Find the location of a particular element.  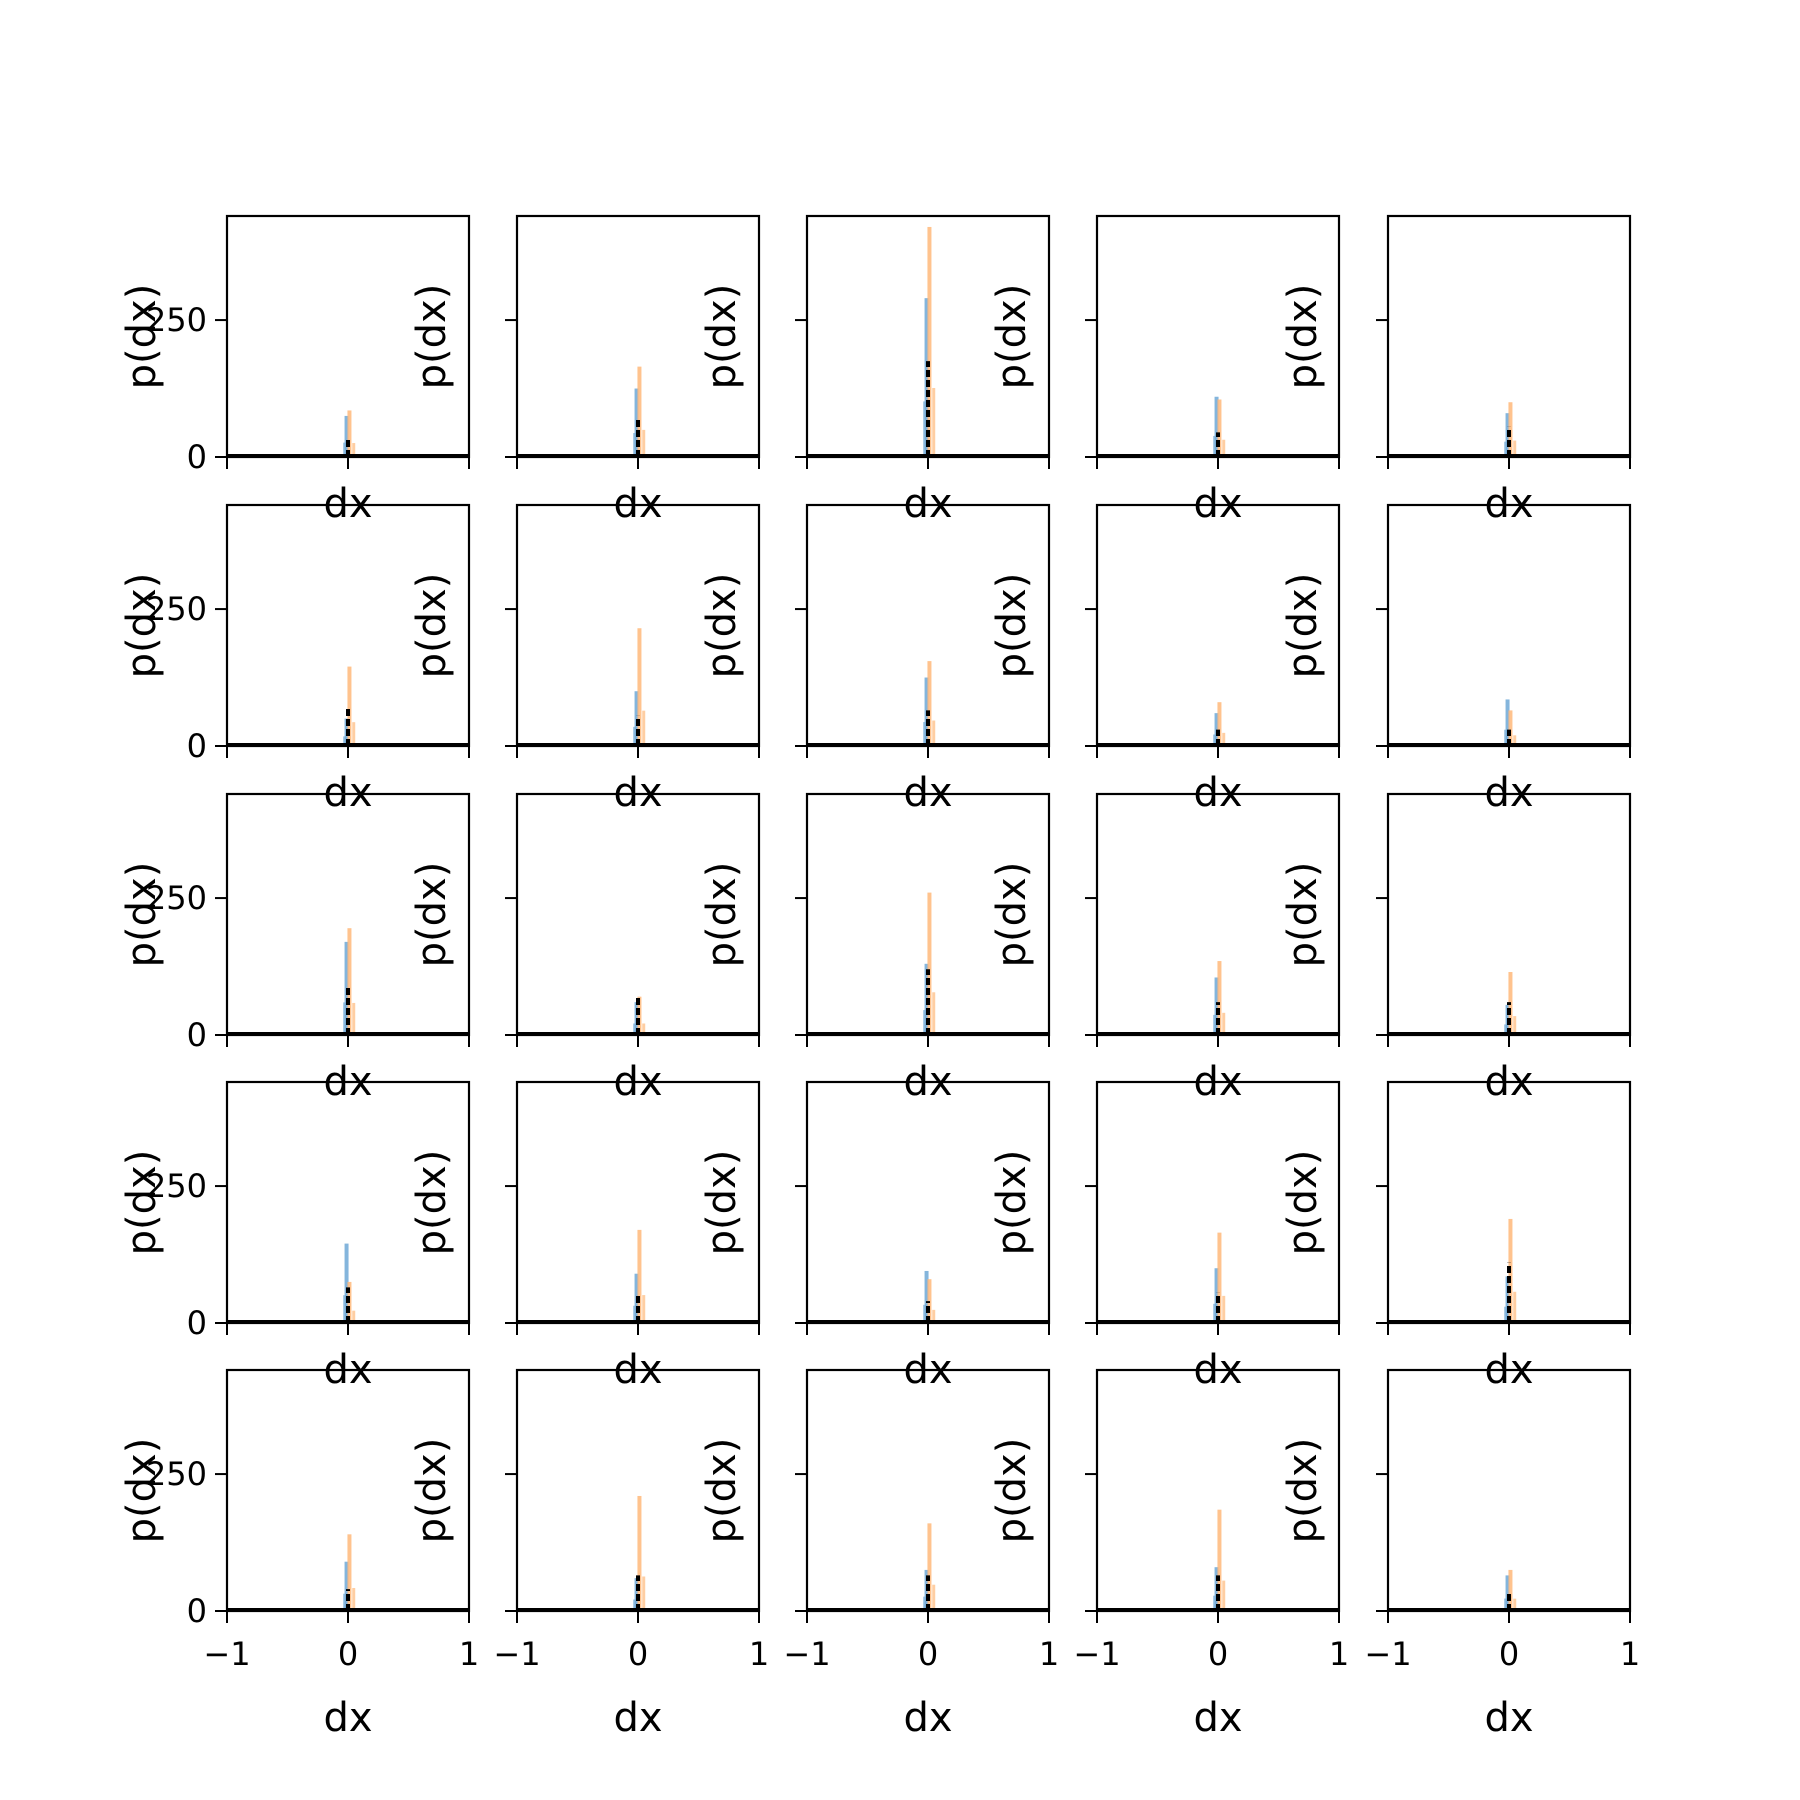

subplot-5-4: −1 0 1 dx p(dx) is located at coordinates (1169, 1554).